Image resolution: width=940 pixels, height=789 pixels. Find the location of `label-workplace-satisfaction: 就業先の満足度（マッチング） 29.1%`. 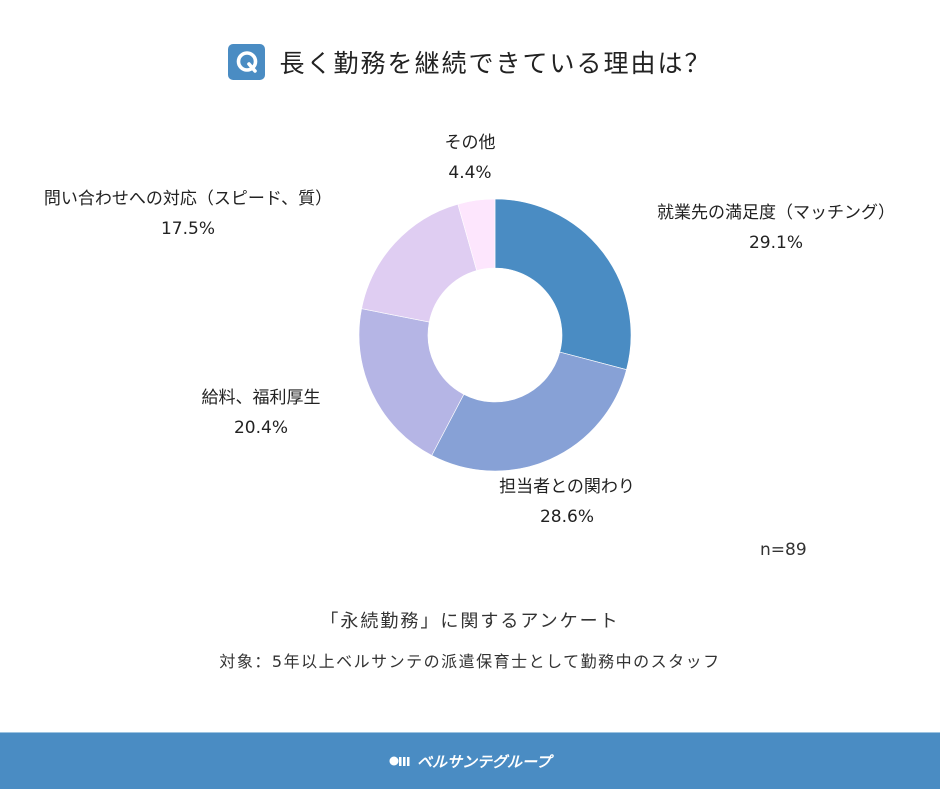

label-workplace-satisfaction: 就業先の満足度（マッチング） 29.1% is located at coordinates (776, 228).